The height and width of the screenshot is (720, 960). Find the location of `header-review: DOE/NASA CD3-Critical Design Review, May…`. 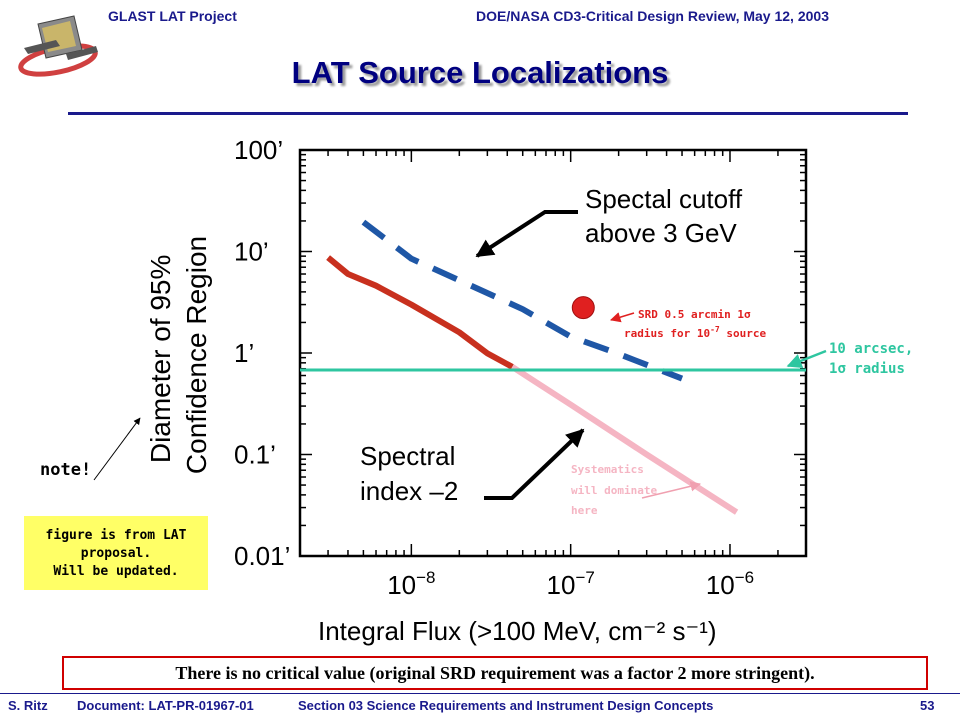

header-review: DOE/NASA CD3-Critical Design Review, May… is located at coordinates (652, 16).